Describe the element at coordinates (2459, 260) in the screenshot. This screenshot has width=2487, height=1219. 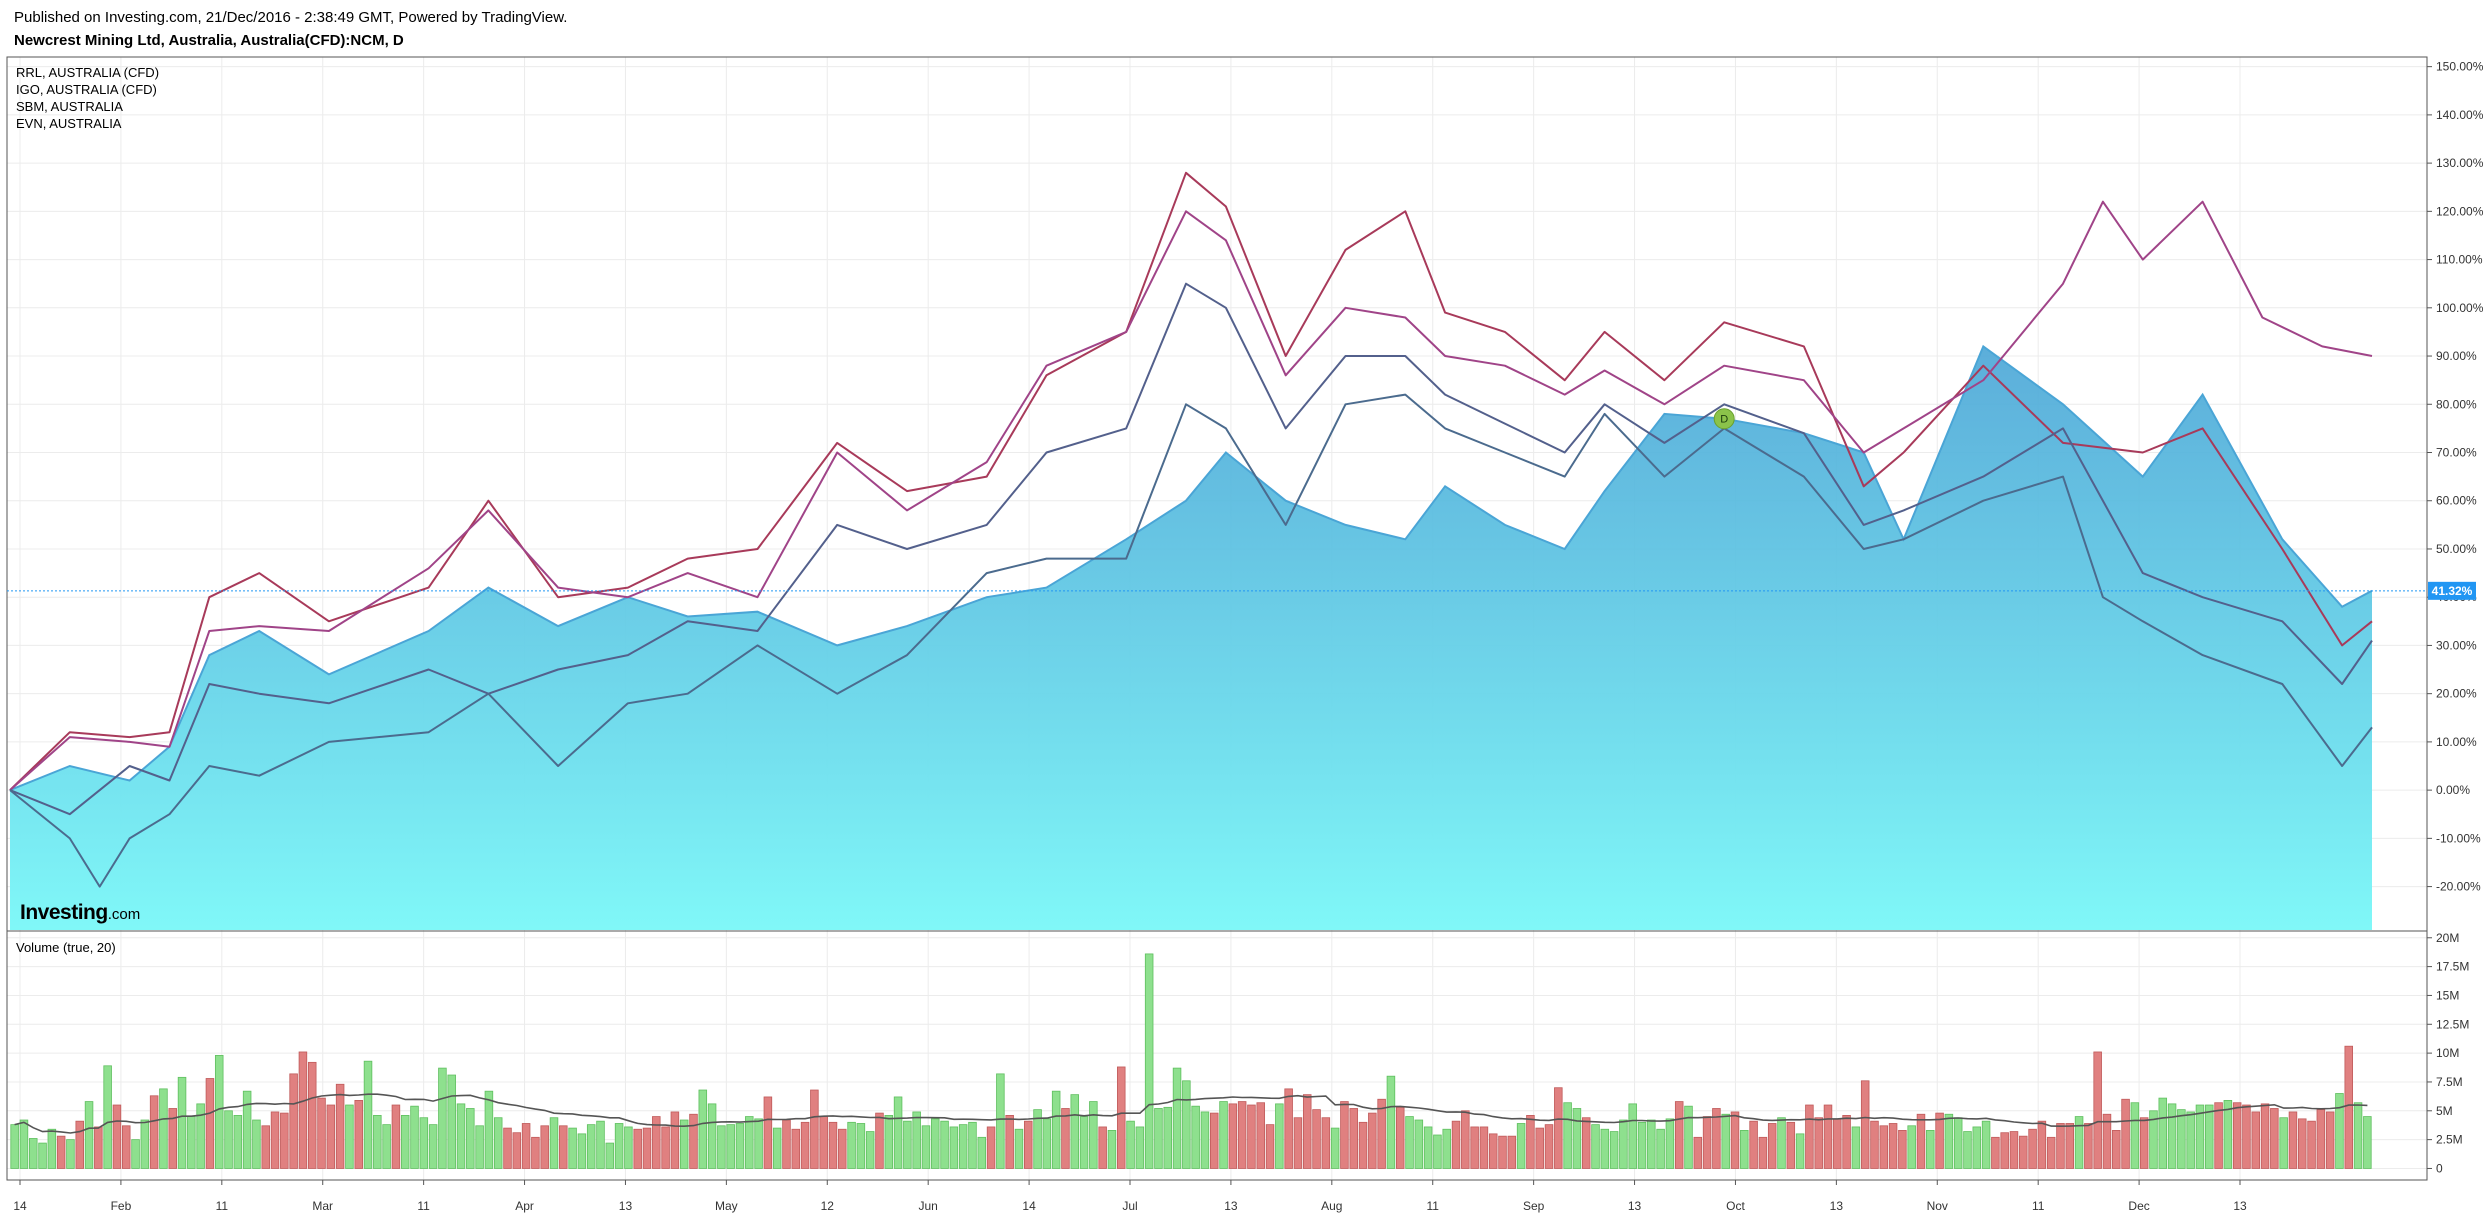
I see `y-tick-label: 110.00%` at that location.